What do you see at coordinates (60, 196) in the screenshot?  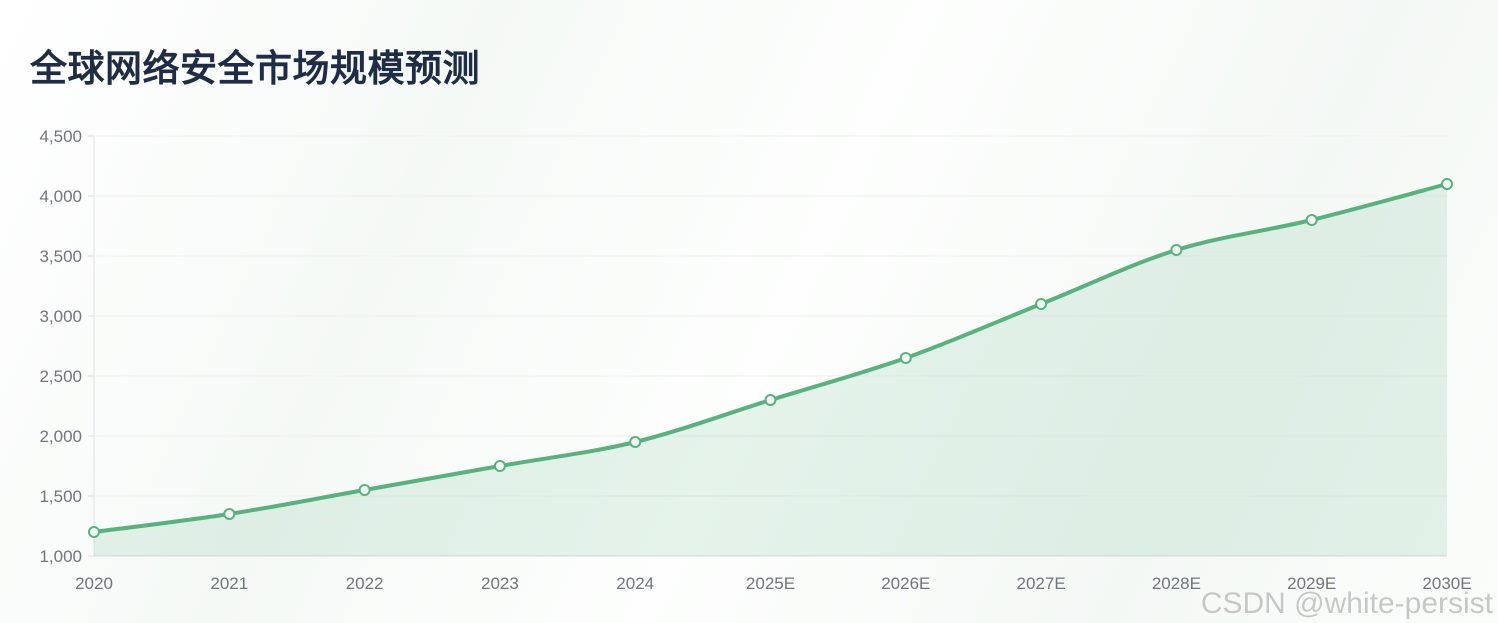 I see `y-axis-label: 4,000` at bounding box center [60, 196].